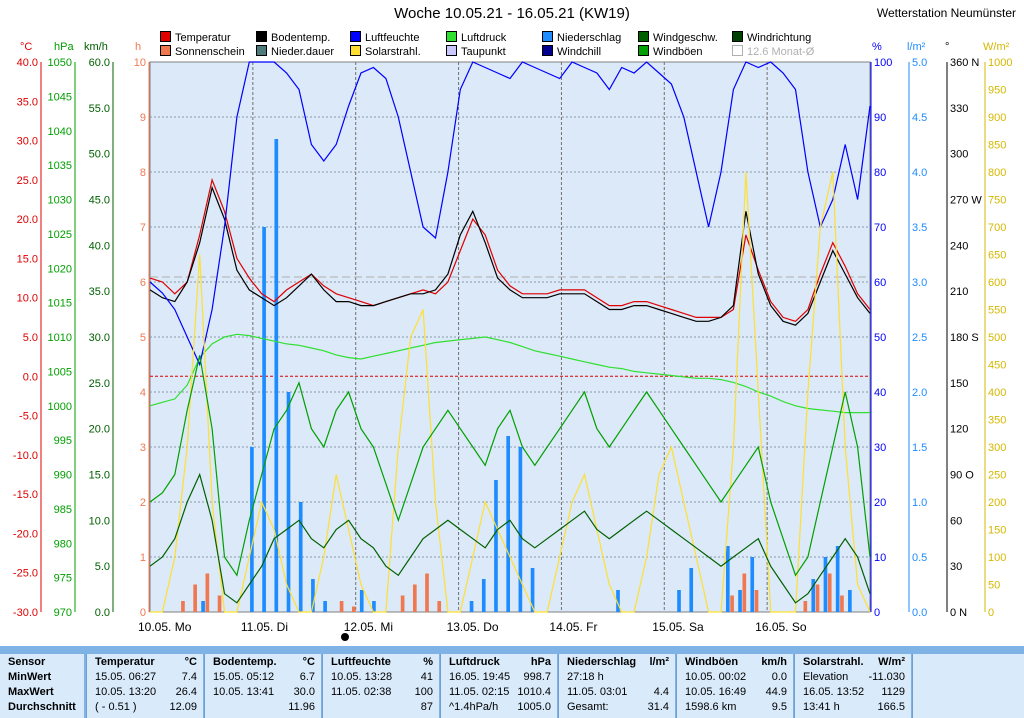 Image resolution: width=1024 pixels, height=718 pixels. What do you see at coordinates (138, 47) in the screenshot?
I see `axis-unit-hours: h` at bounding box center [138, 47].